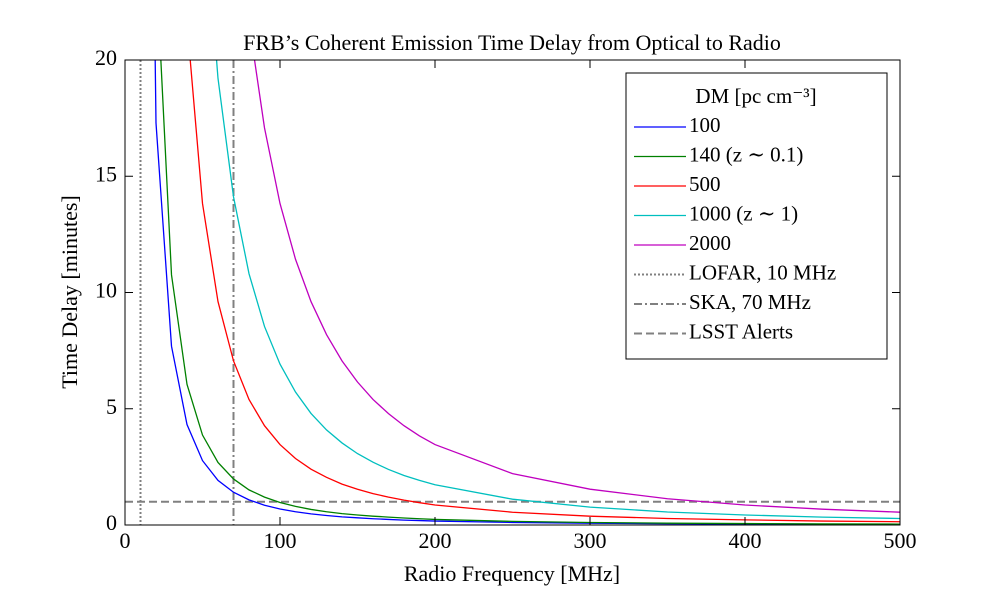  I want to click on x-tick-label: 300, so click(590, 540).